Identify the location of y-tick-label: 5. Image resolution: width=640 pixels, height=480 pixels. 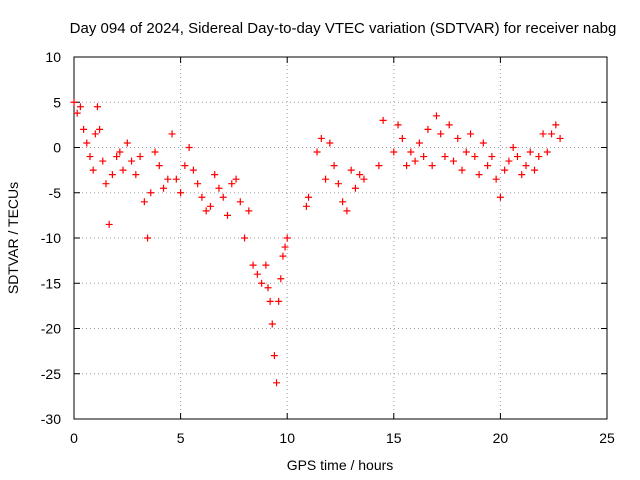
(57, 102).